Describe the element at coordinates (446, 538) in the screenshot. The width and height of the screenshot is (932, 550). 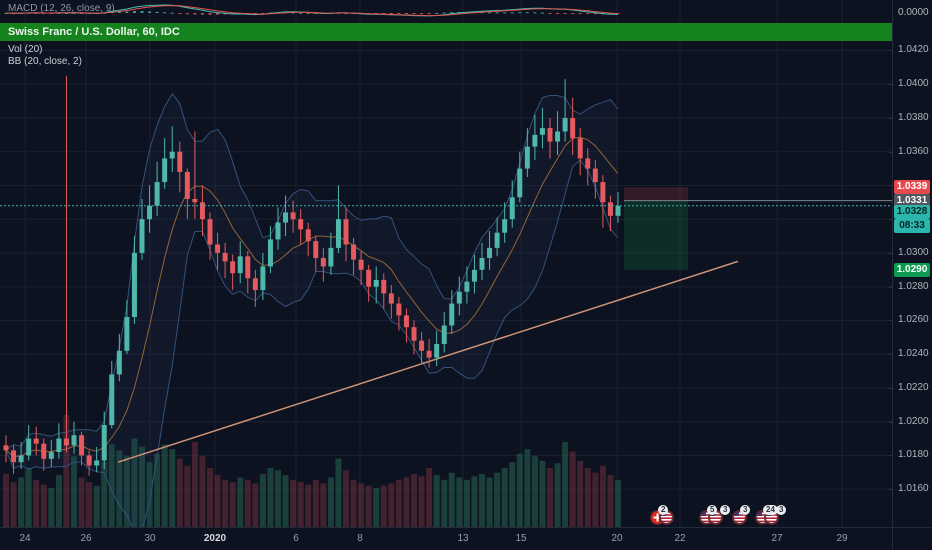
I see `time-scale: 24 26 30 2020 6 8 13 15 20 22 27 29` at that location.